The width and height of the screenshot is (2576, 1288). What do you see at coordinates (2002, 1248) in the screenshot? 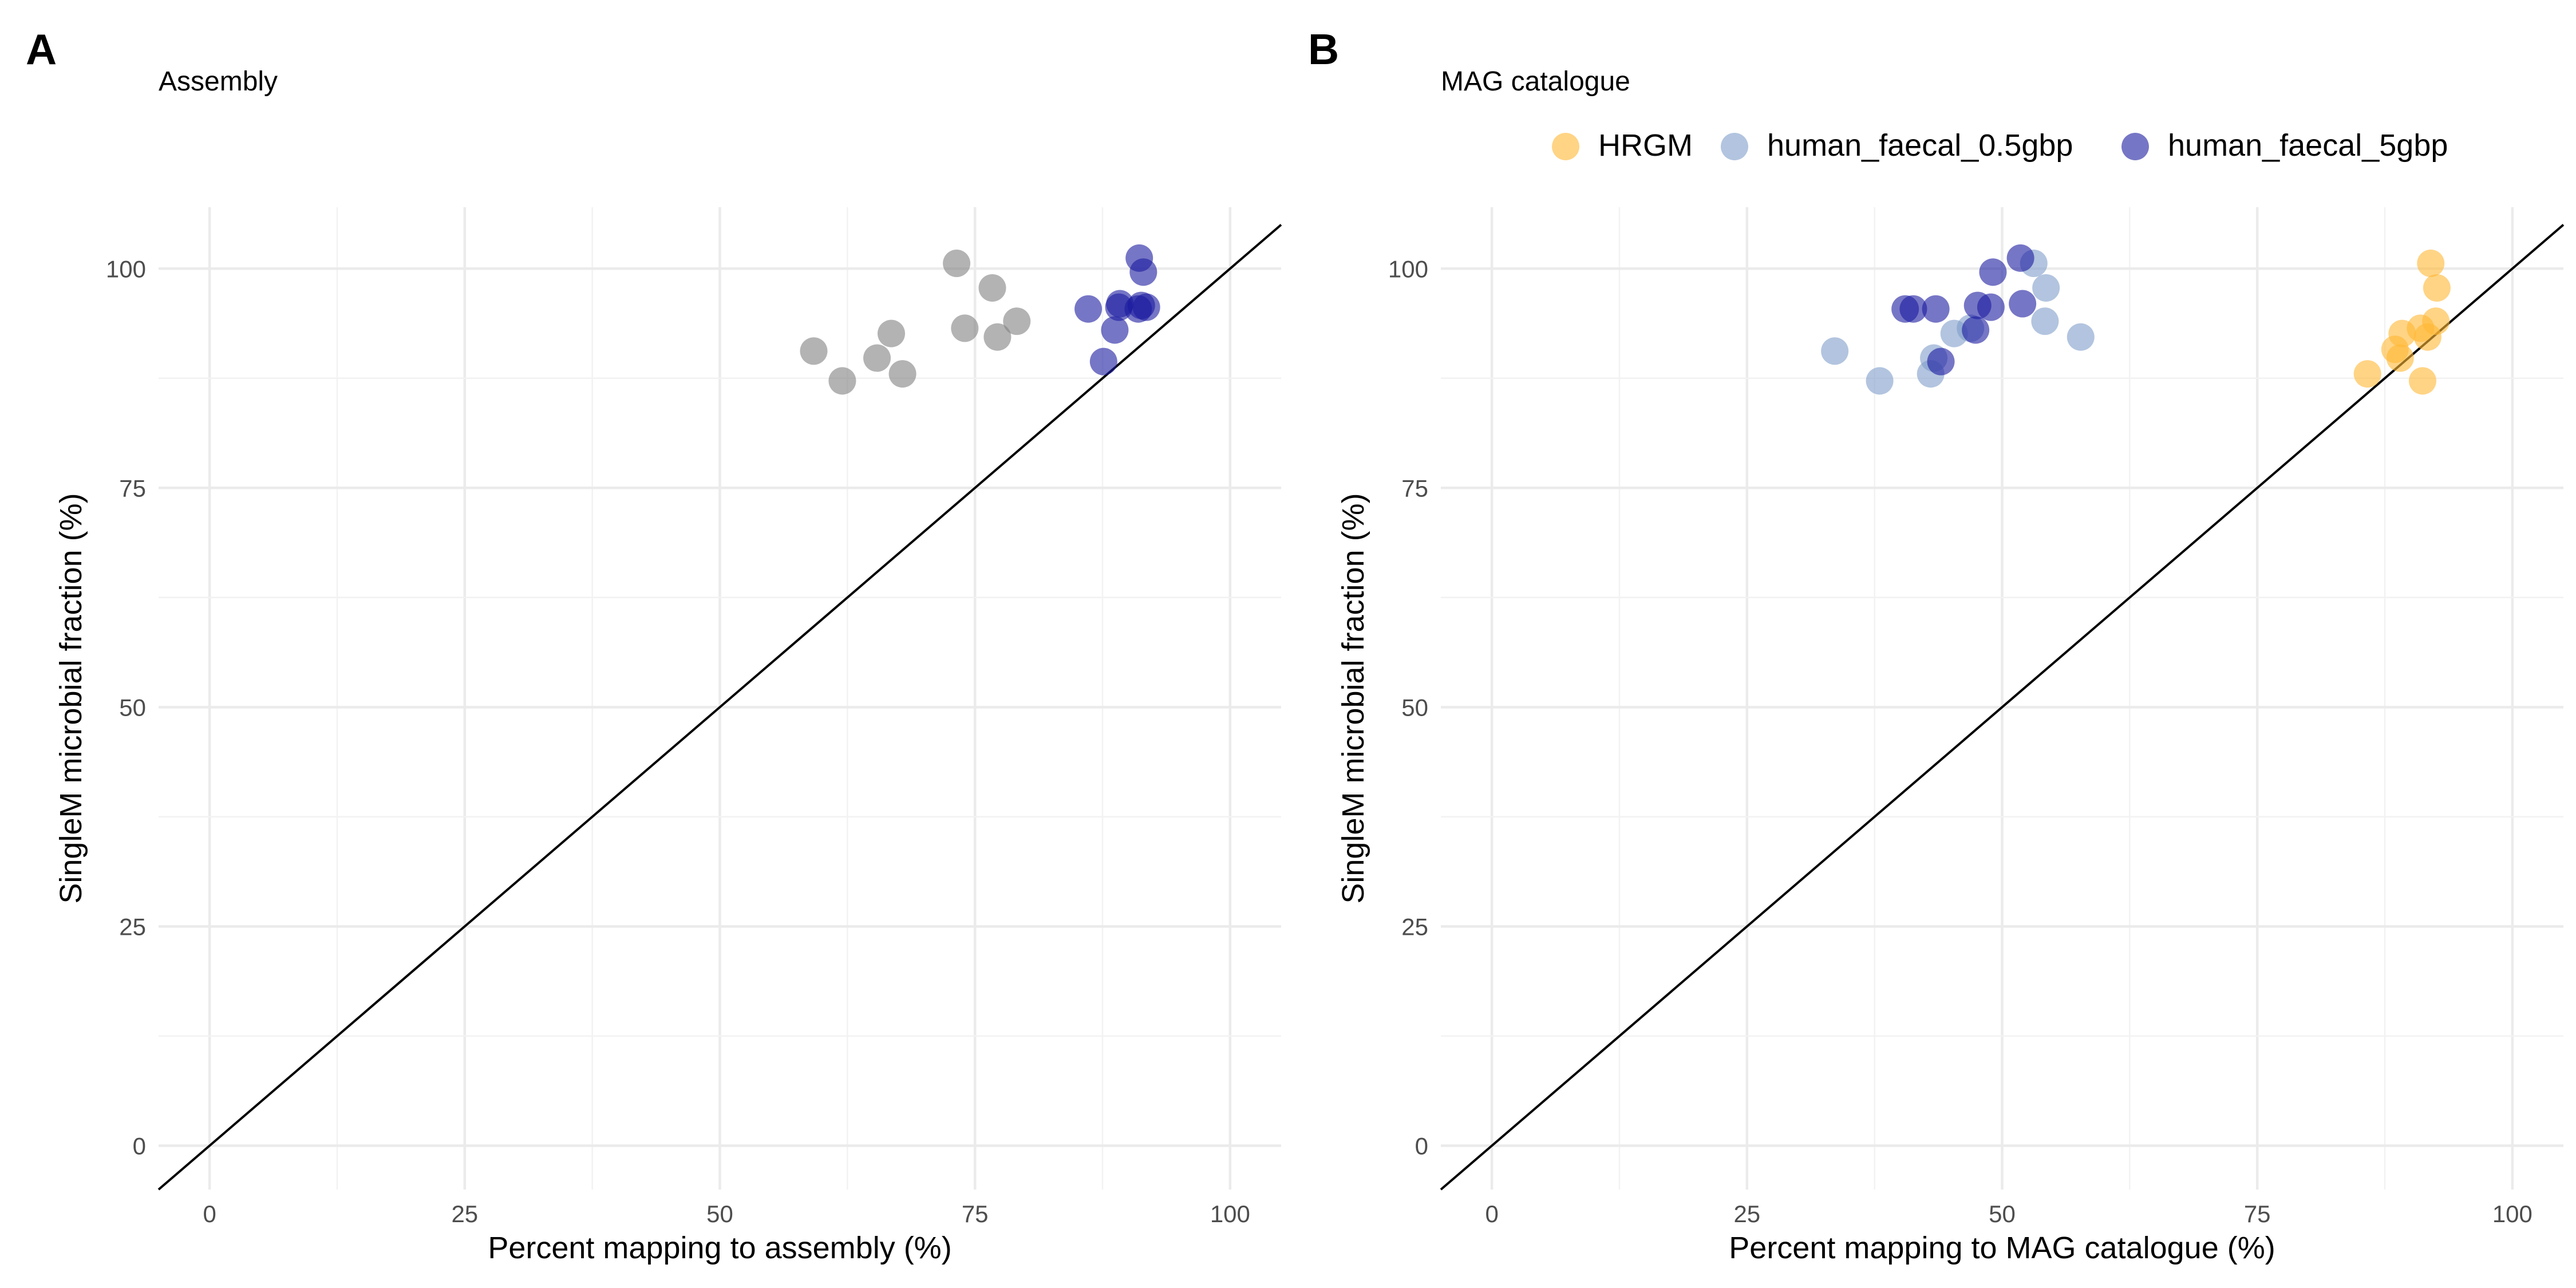
I see `x-axis-label: Percent mapping to MAG catalogue (%)` at bounding box center [2002, 1248].